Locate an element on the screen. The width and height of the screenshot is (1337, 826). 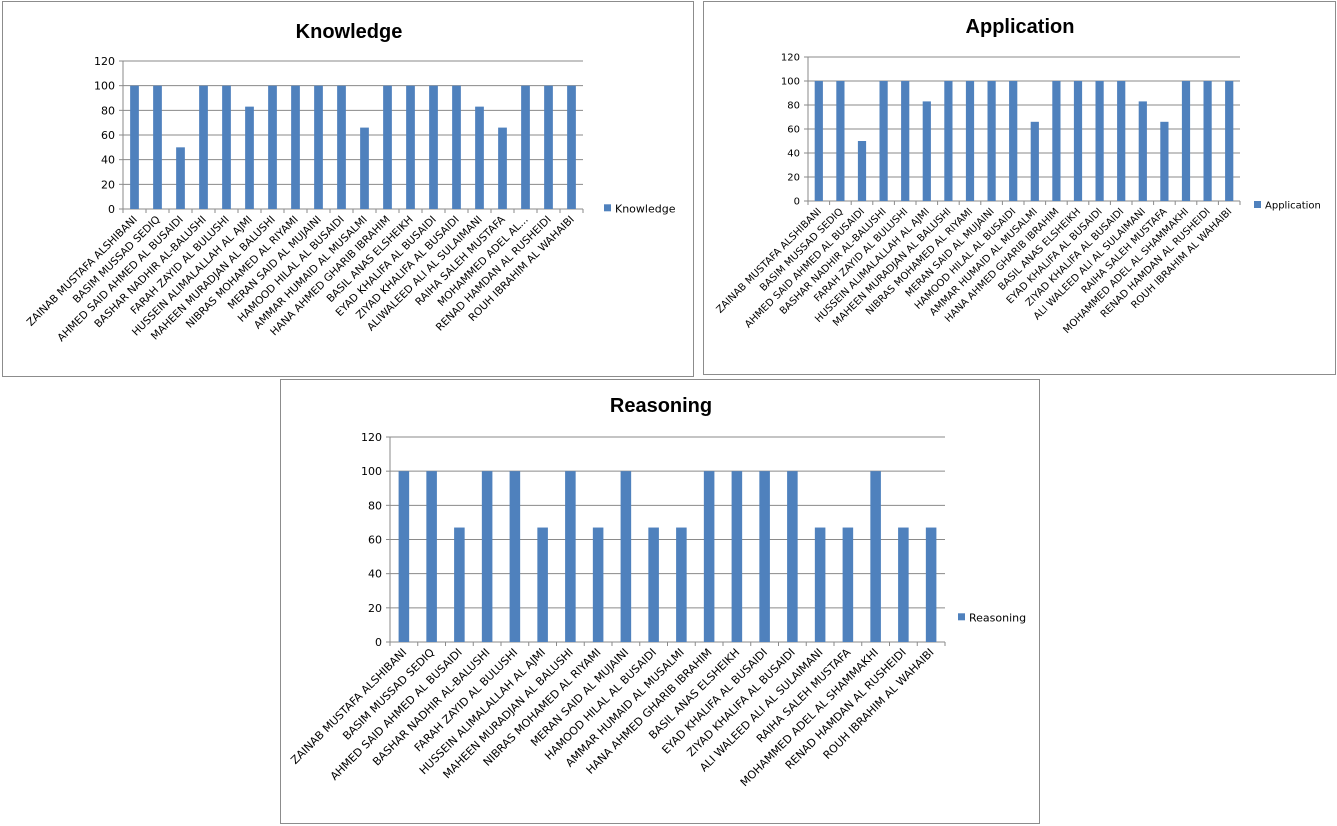
legend-label: Reasoning is located at coordinates (997, 618).